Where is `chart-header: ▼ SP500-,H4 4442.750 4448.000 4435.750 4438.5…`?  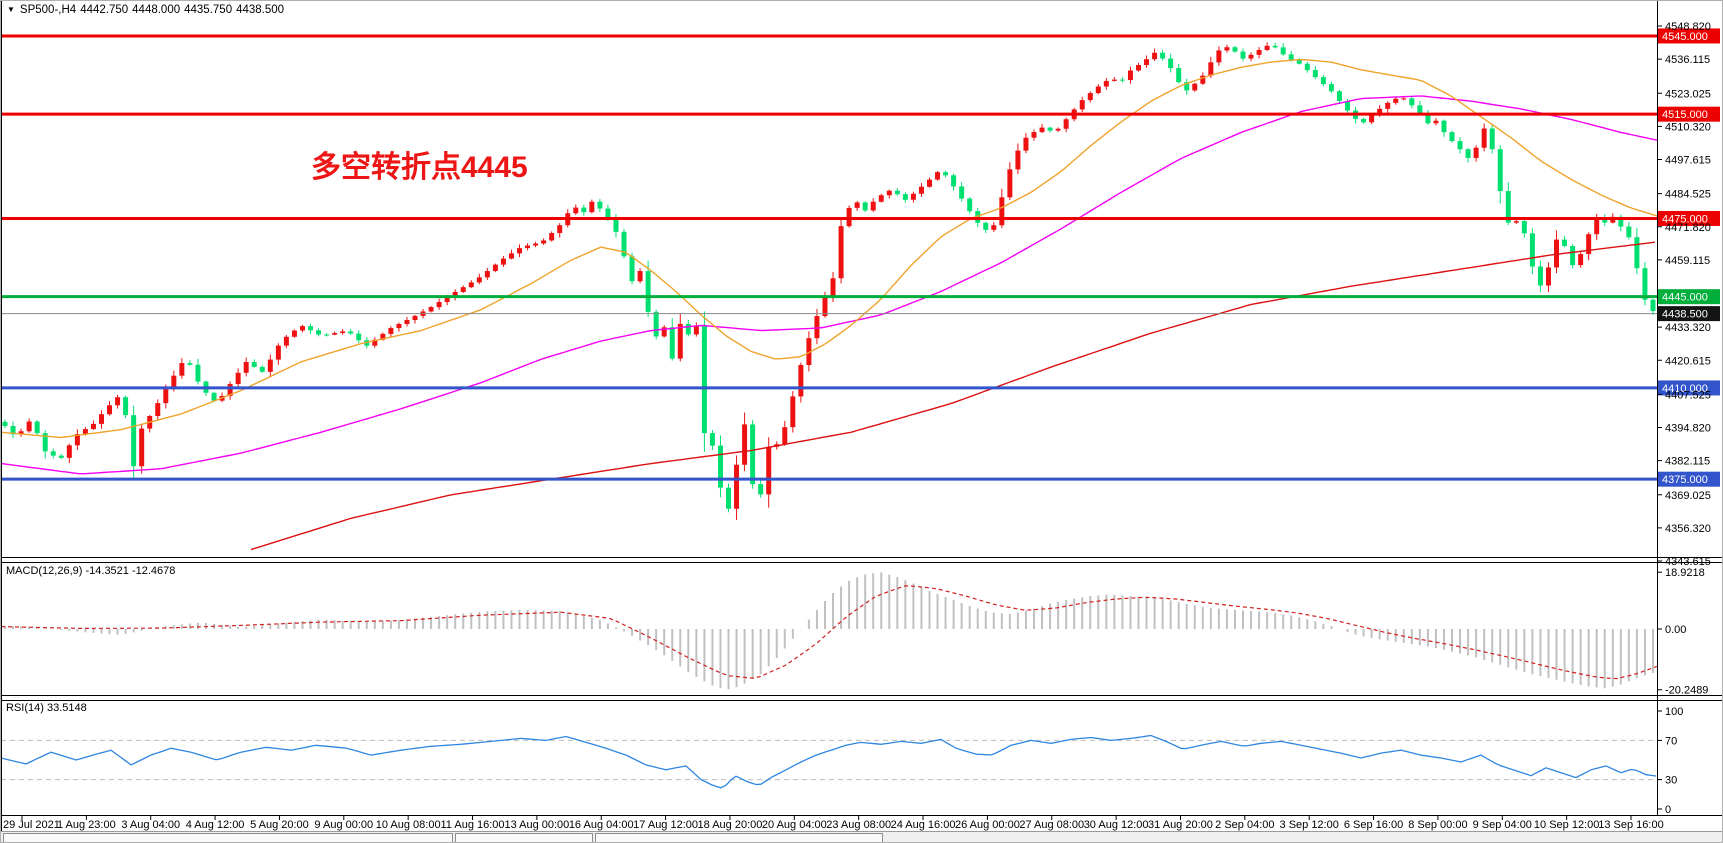
chart-header: ▼ SP500-,H4 4442.750 4448.000 4435.750 4438.5… is located at coordinates (147, 10).